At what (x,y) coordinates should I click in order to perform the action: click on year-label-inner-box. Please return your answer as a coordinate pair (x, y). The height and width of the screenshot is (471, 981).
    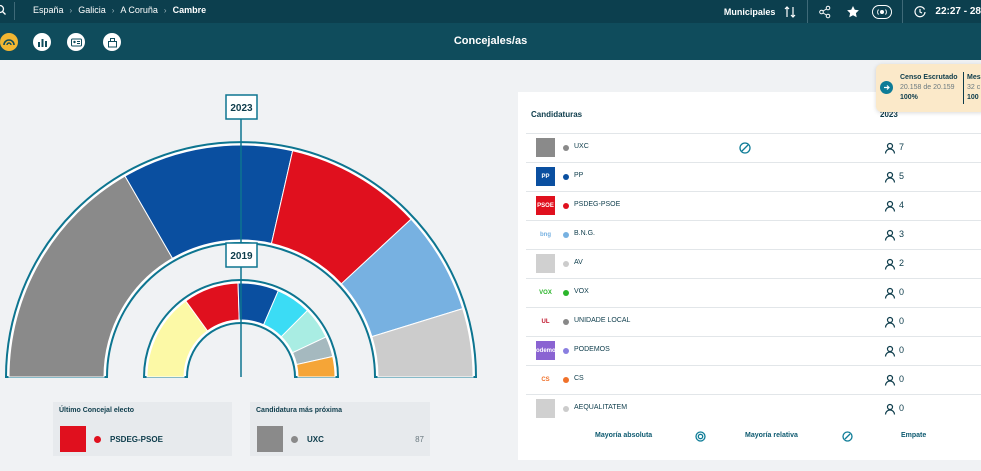
    Looking at the image, I should click on (241, 255).